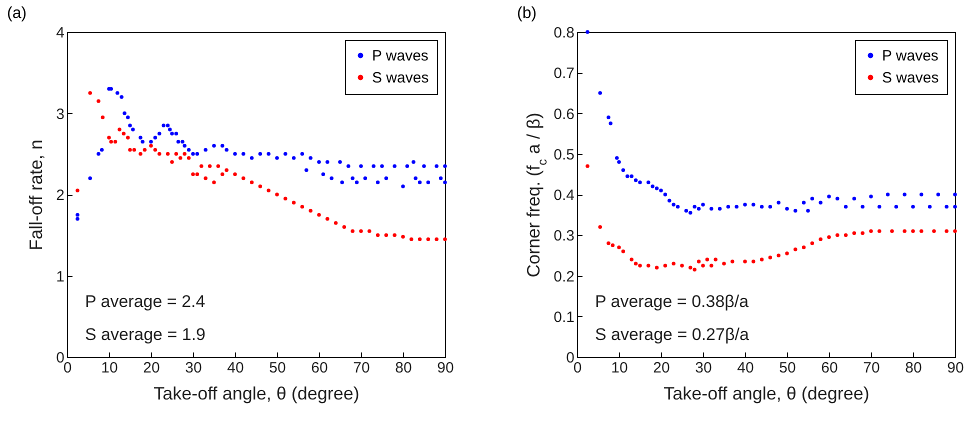  What do you see at coordinates (400, 78) in the screenshot?
I see `legend-label: S waves` at bounding box center [400, 78].